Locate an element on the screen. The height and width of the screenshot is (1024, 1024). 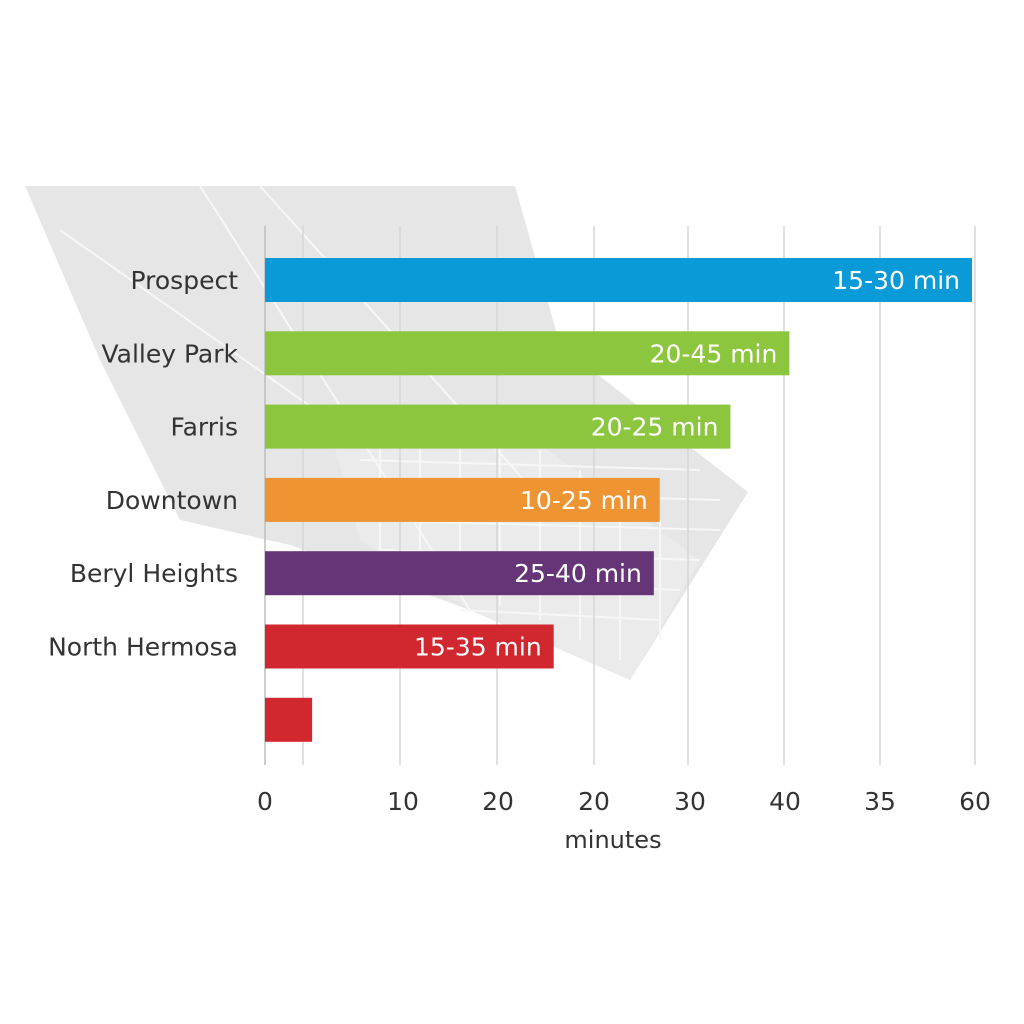
x-tick-label: 10 is located at coordinates (403, 801).